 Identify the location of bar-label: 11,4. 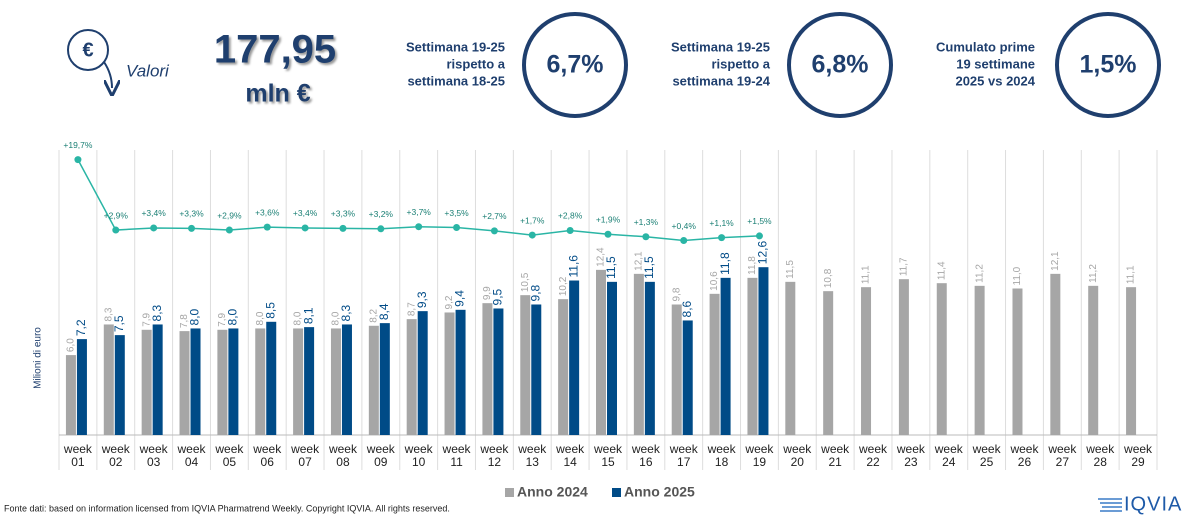
(941, 270).